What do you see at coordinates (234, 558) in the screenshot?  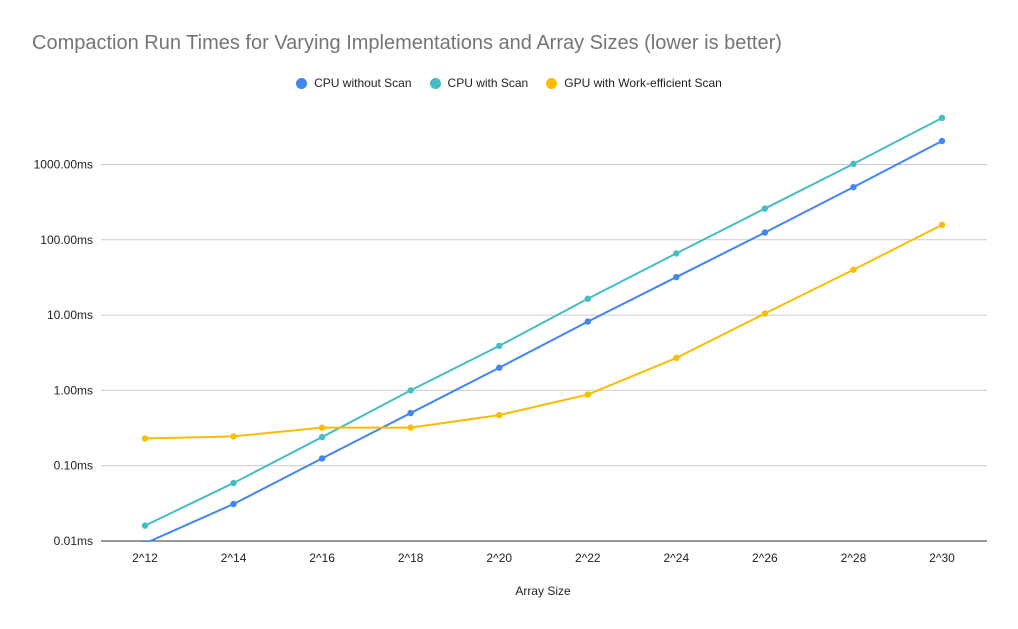 I see `x-tick-label: 2^14` at bounding box center [234, 558].